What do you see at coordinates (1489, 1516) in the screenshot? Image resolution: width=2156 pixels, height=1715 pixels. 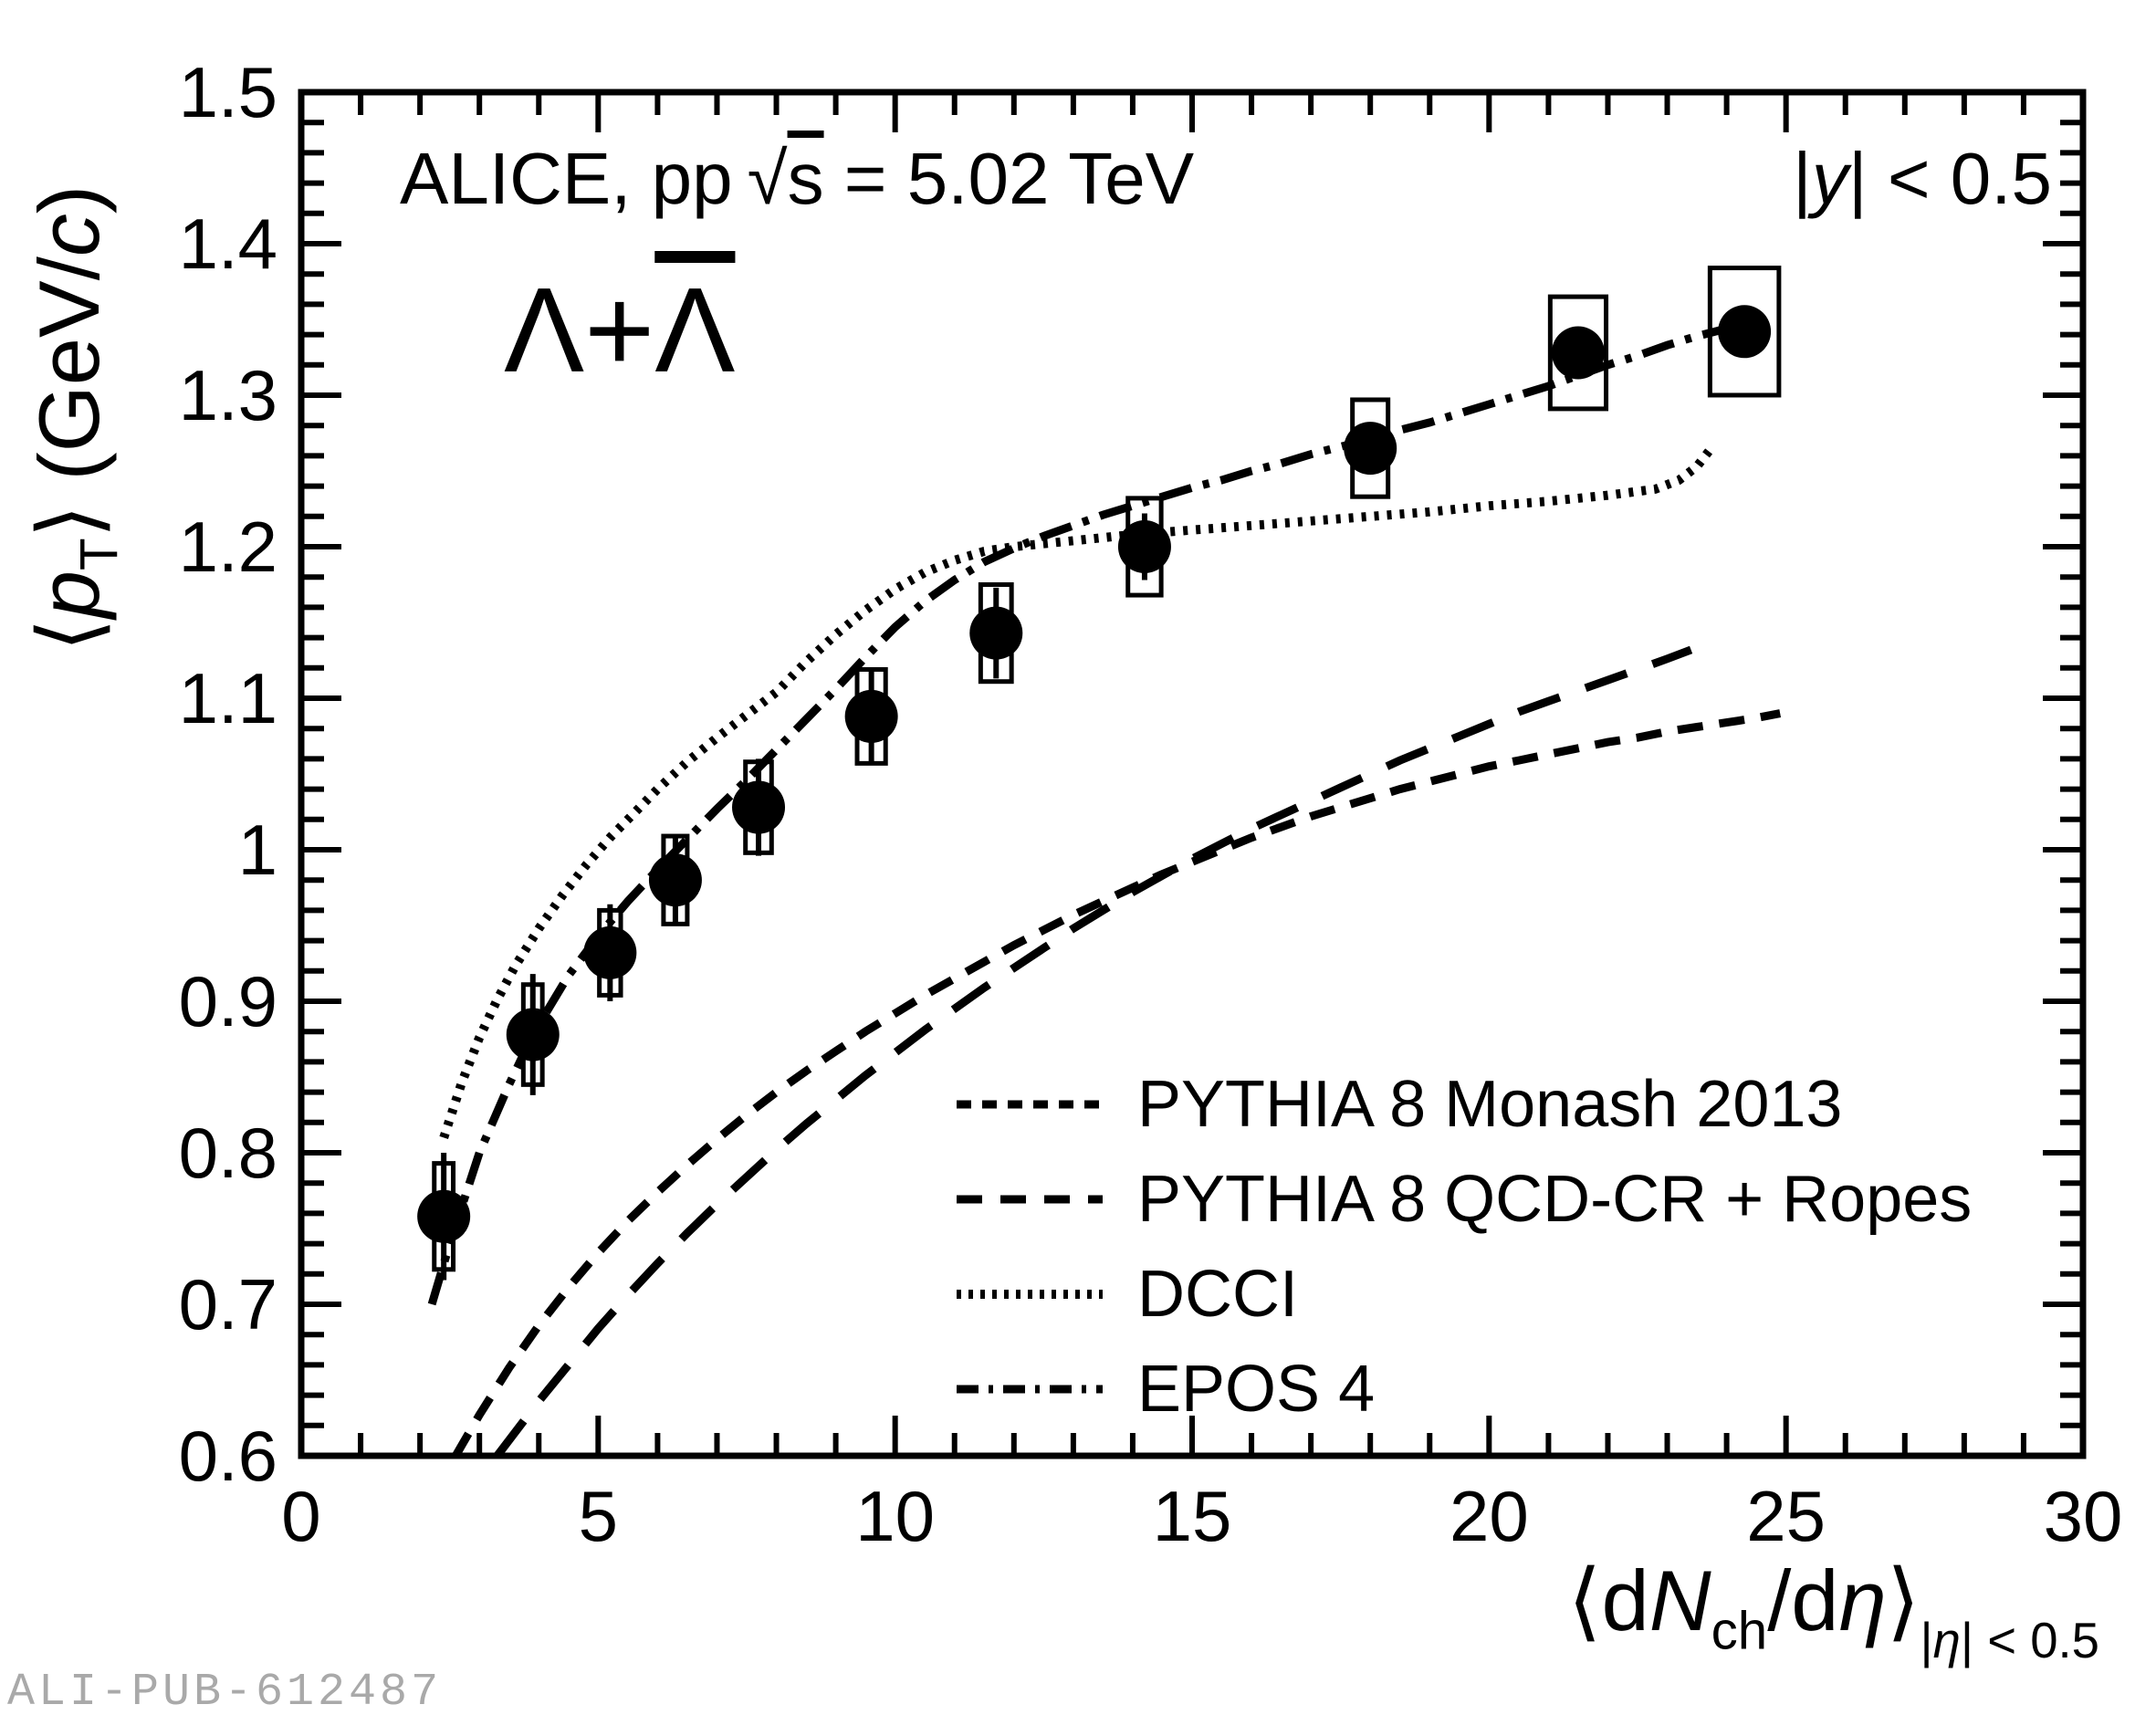 I see `x-tick-label: 20` at bounding box center [1489, 1516].